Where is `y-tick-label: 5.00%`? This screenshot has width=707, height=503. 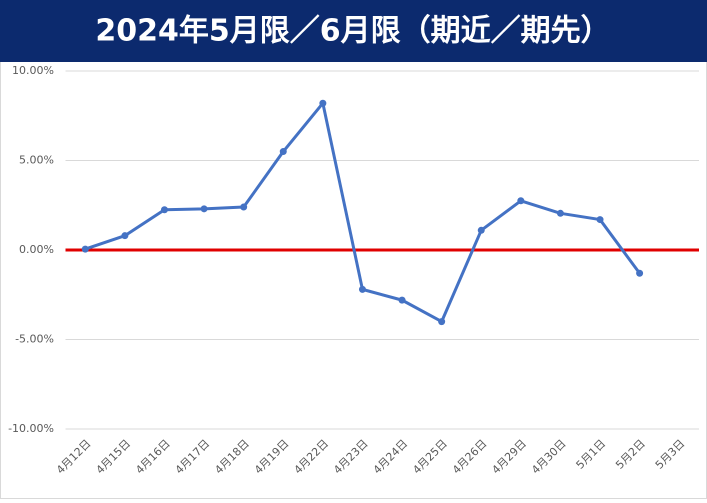
y-tick-label: 5.00% is located at coordinates (36, 160).